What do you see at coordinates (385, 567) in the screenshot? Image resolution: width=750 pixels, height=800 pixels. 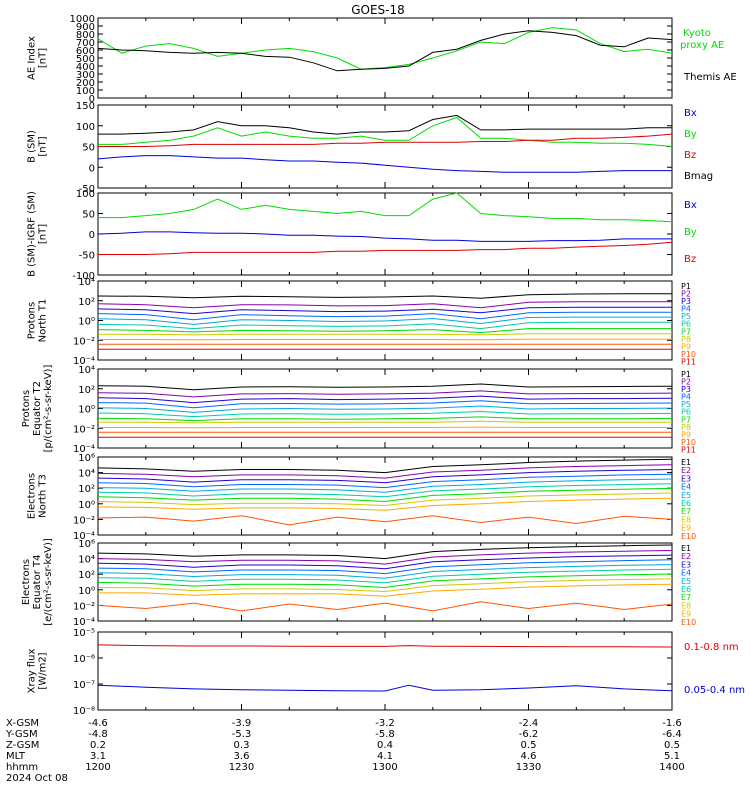 I see `series-line-e4` at bounding box center [385, 567].